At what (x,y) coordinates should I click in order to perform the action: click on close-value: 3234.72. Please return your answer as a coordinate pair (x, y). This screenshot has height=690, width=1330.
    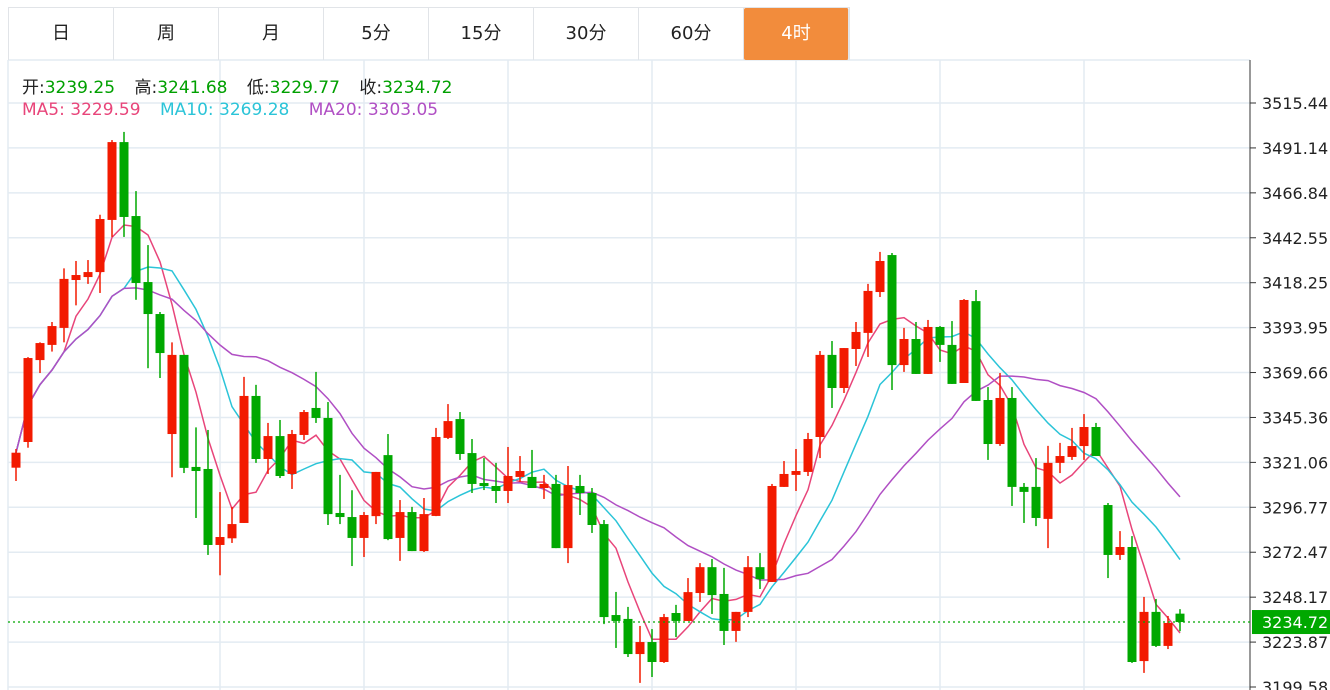
    Looking at the image, I should click on (417, 88).